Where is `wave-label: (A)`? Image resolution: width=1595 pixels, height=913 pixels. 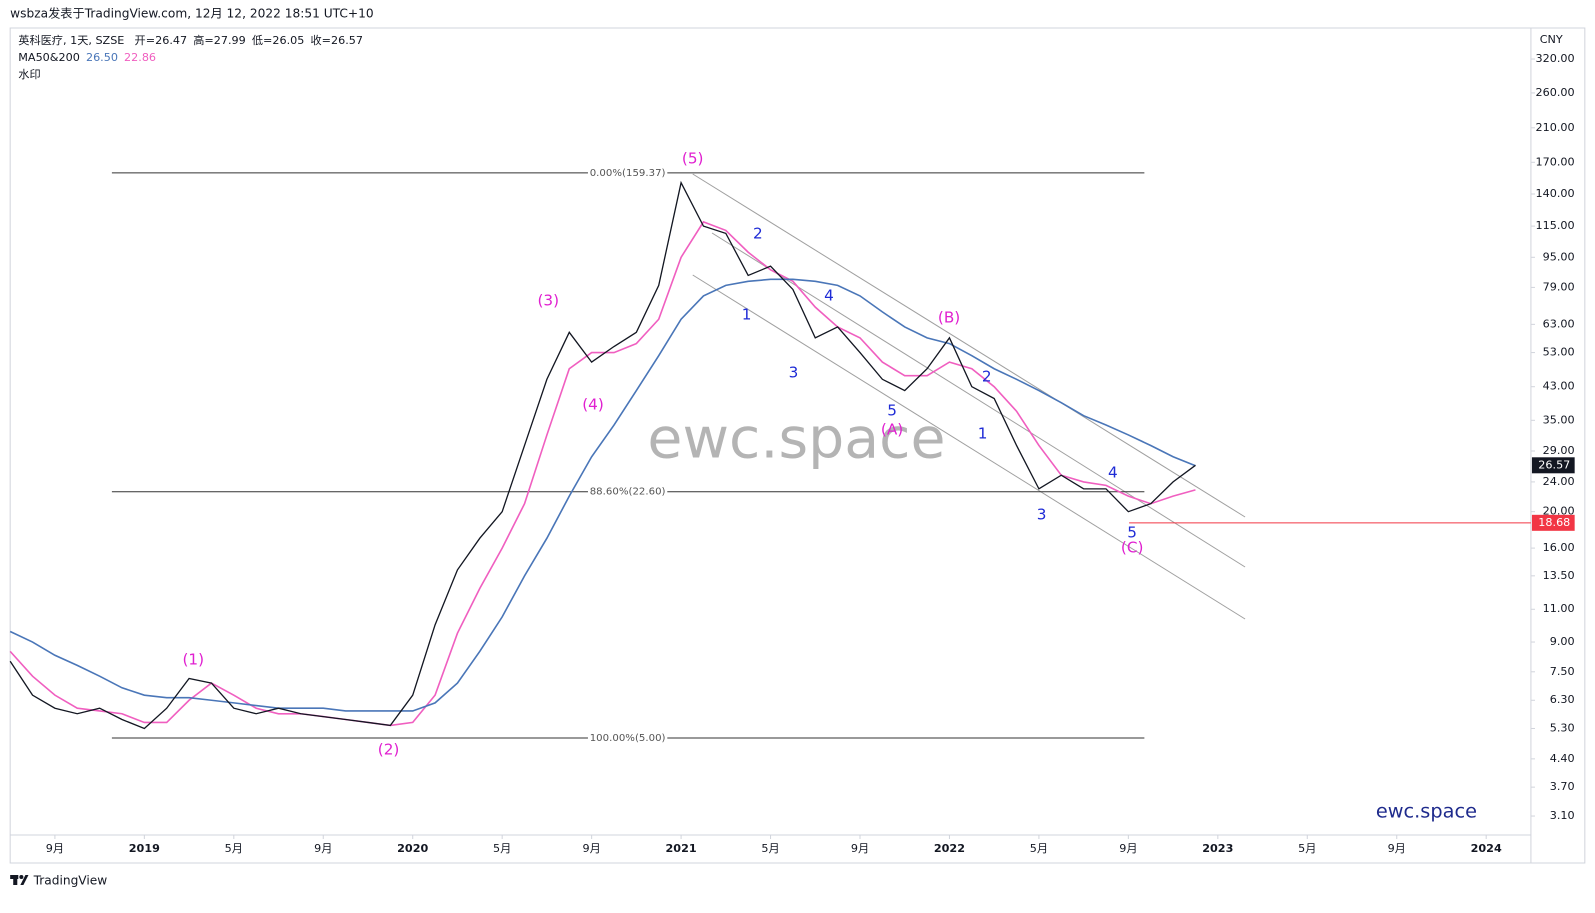 wave-label: (A) is located at coordinates (892, 430).